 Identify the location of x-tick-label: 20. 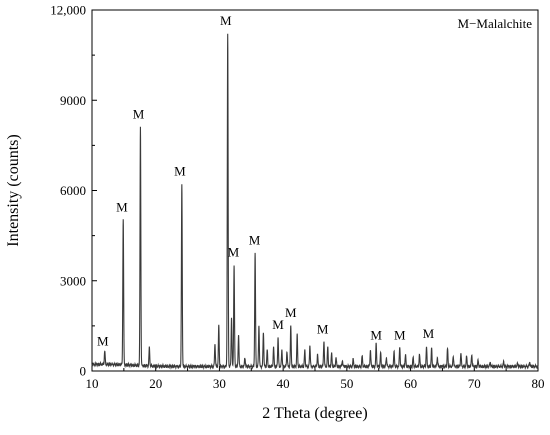
(155, 383).